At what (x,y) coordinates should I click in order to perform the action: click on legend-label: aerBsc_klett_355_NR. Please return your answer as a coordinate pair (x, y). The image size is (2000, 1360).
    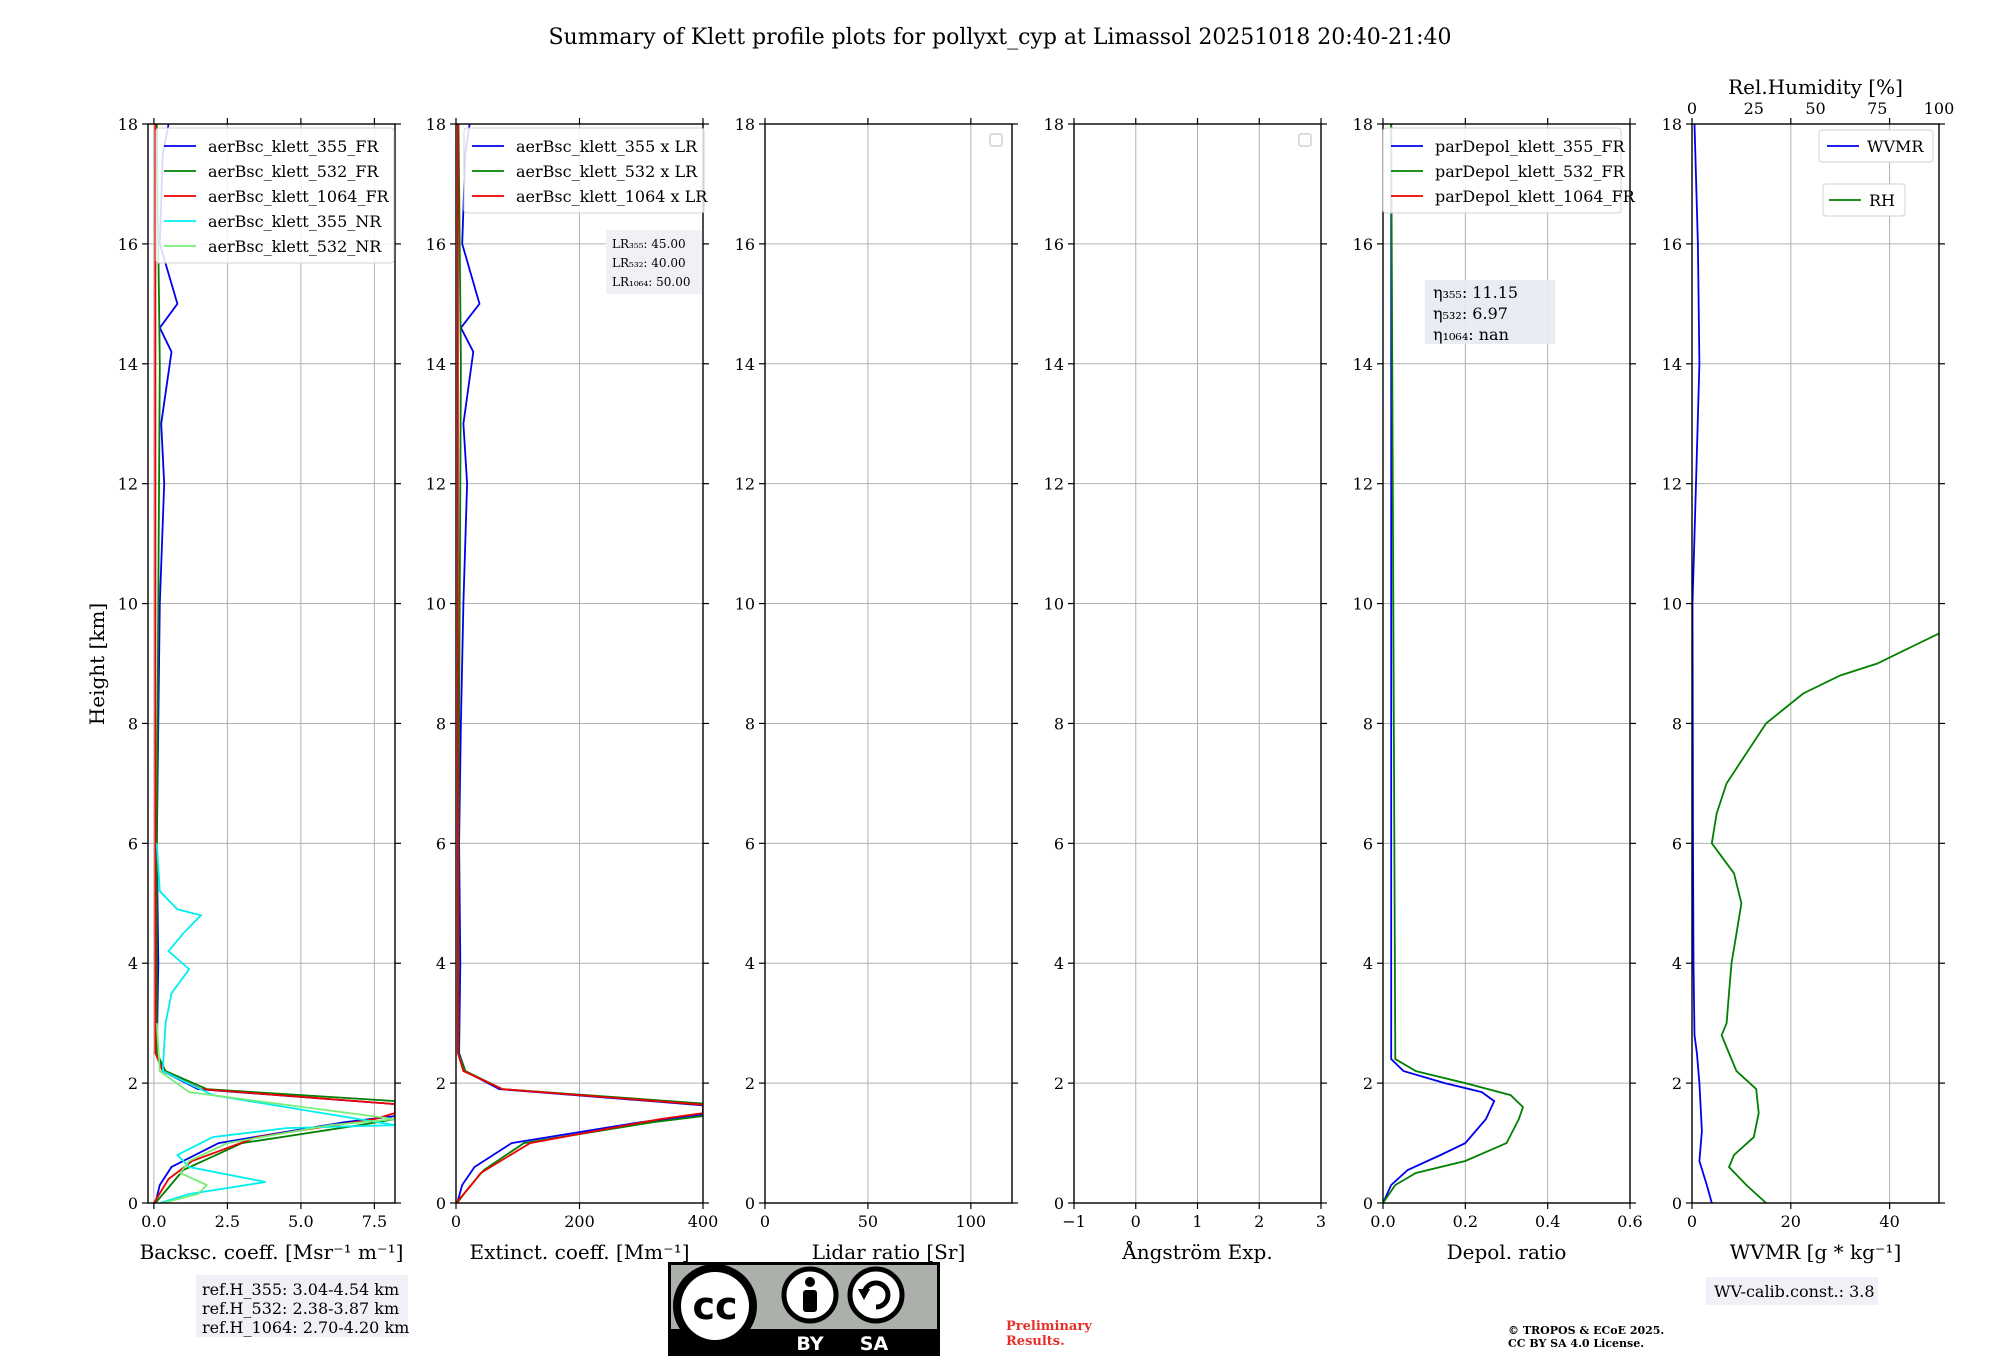
    Looking at the image, I should click on (295, 221).